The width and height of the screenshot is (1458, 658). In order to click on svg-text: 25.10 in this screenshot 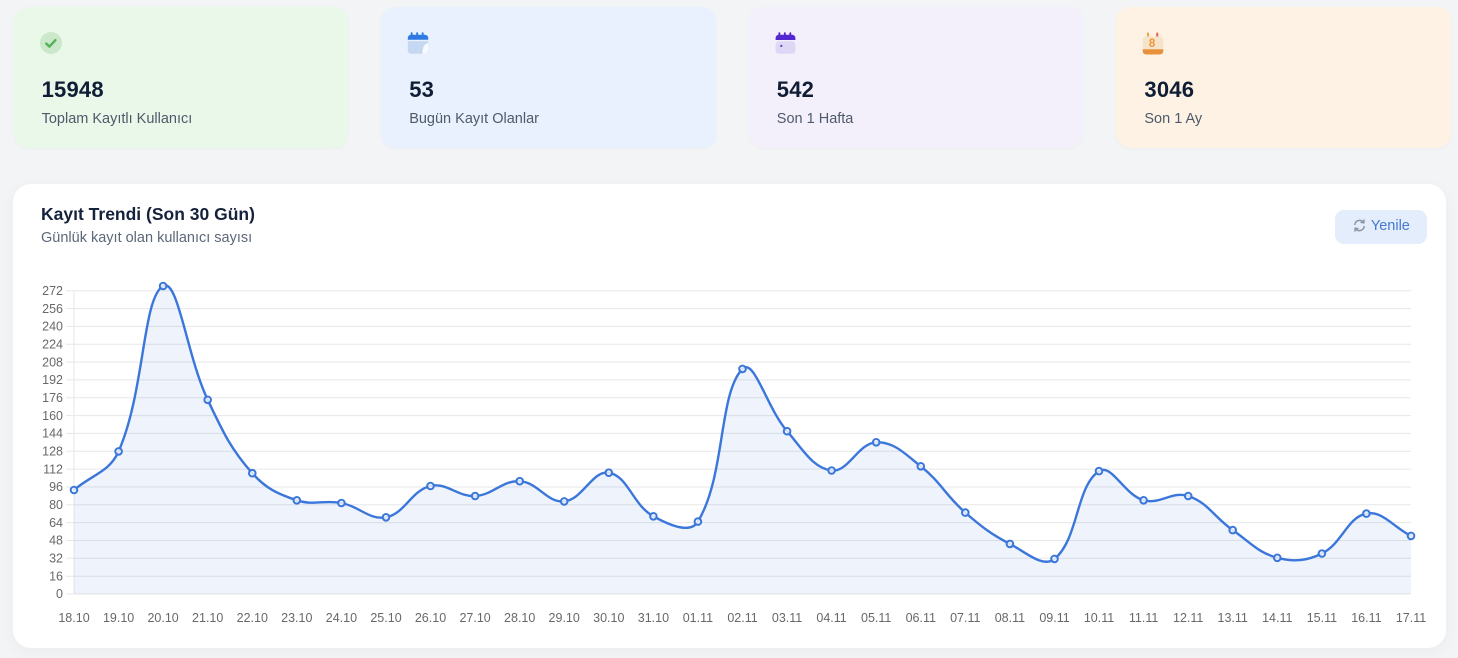, I will do `click(385, 618)`.